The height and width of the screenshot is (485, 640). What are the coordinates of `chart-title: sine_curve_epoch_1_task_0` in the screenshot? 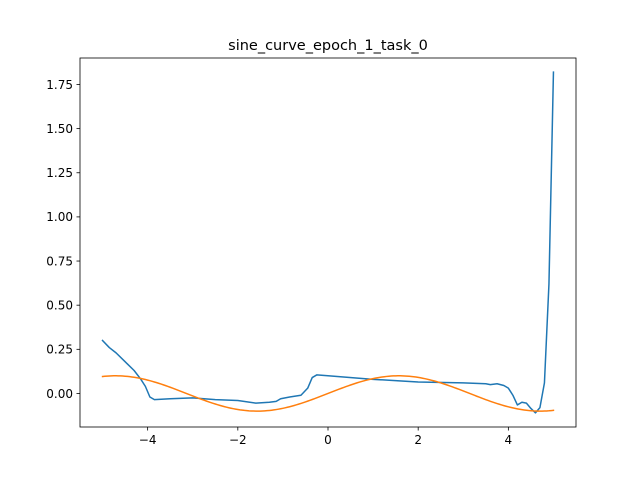 It's located at (328, 46).